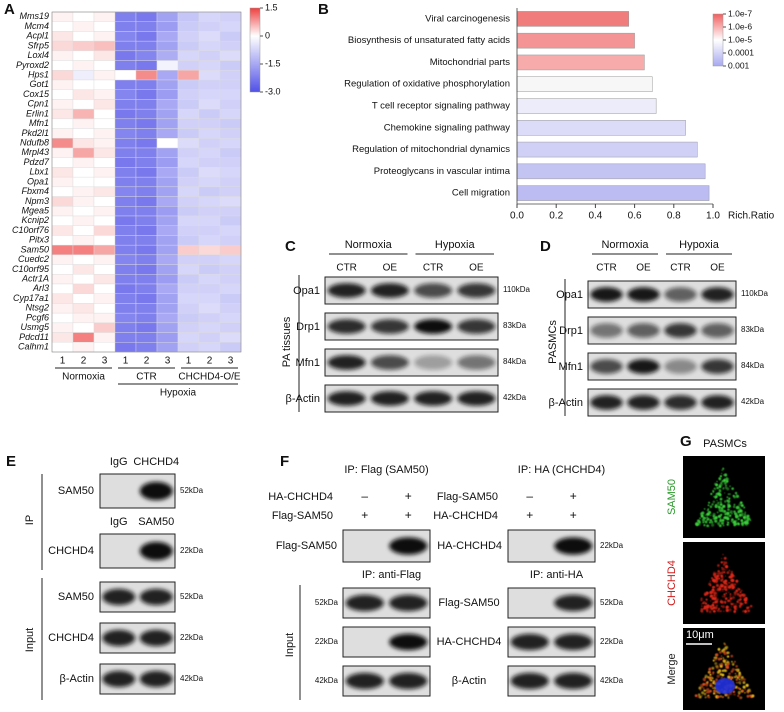 The image size is (784, 712). Describe the element at coordinates (680, 268) in the screenshot. I see `lane-label: CTR` at that location.